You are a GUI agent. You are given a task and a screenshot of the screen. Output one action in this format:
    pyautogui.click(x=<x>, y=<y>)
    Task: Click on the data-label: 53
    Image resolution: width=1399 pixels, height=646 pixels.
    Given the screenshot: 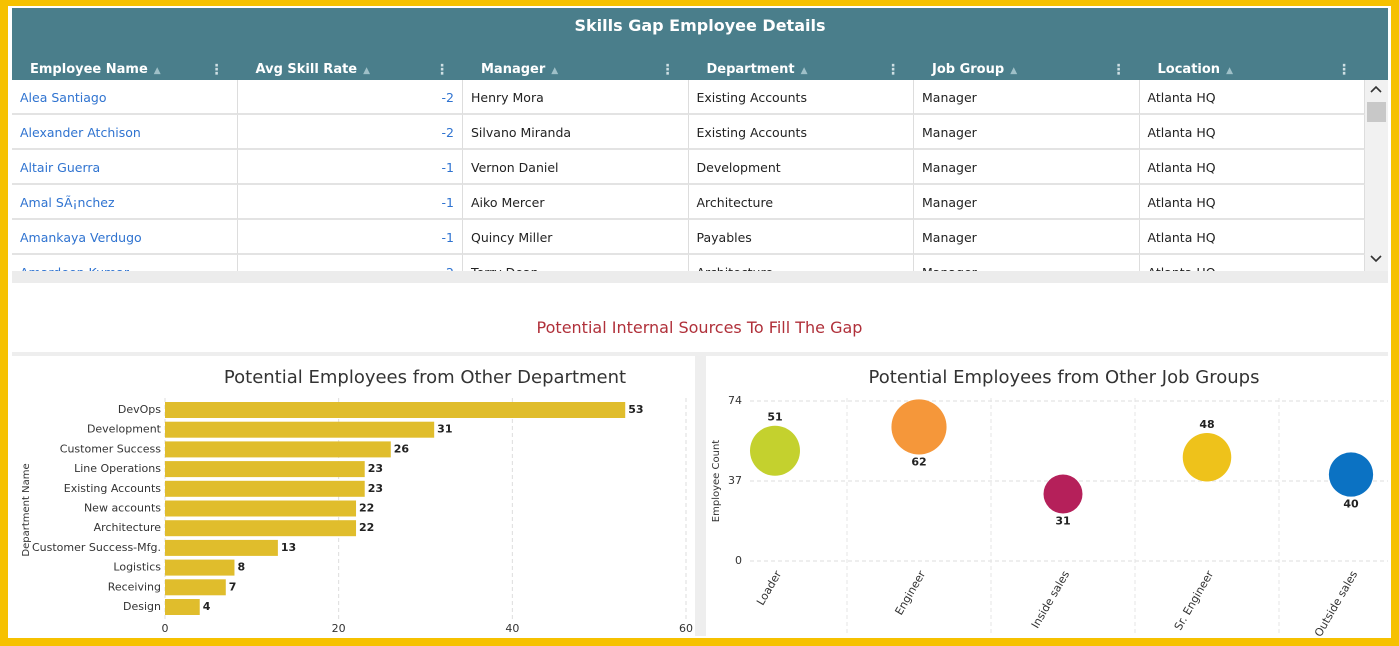 What is the action you would take?
    pyautogui.click(x=635, y=409)
    